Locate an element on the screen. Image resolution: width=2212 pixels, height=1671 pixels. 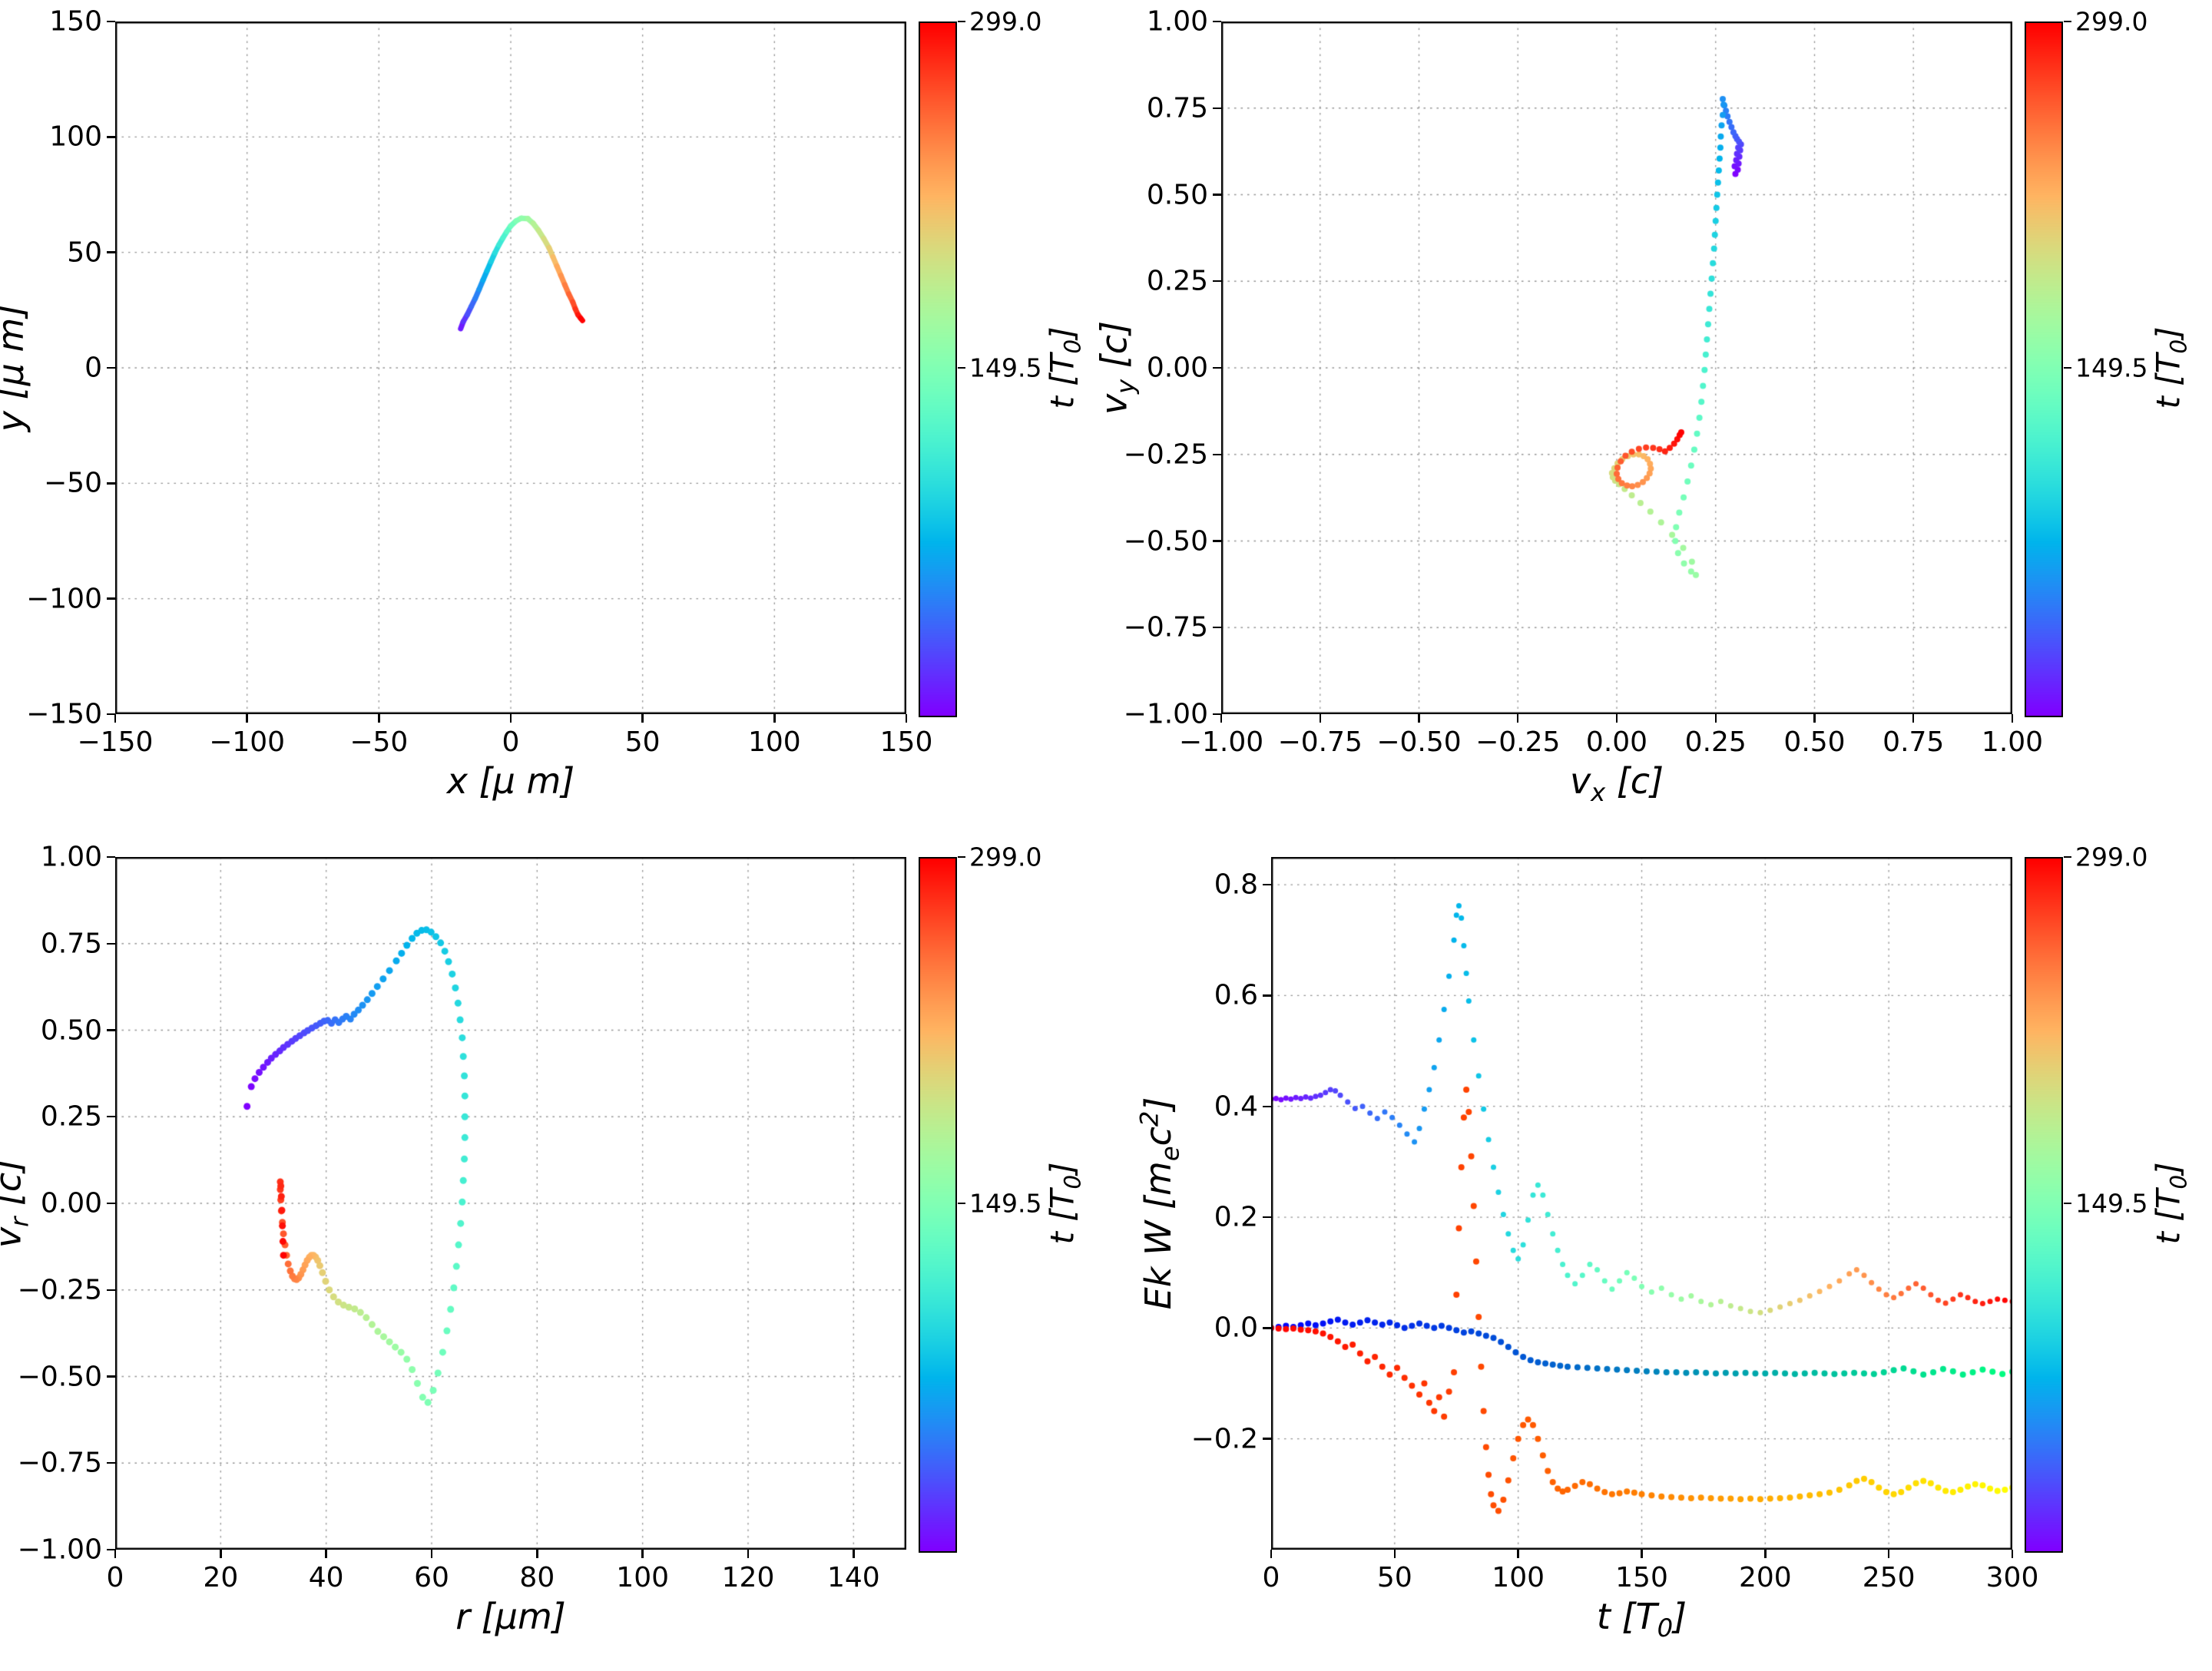
x-axis-label: t [T0] is located at coordinates (1642, 1619).